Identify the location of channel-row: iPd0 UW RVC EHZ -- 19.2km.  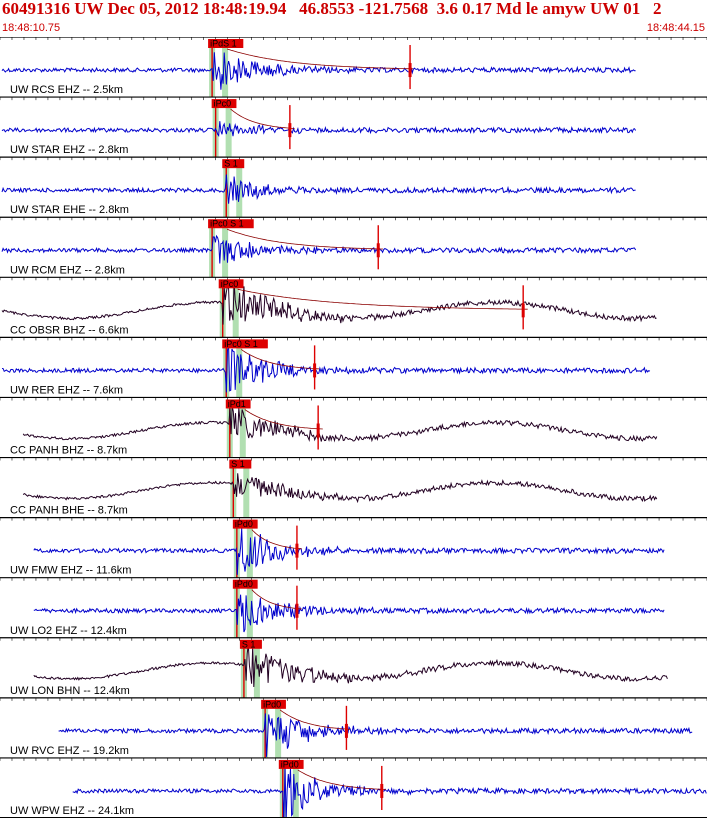
(353, 727).